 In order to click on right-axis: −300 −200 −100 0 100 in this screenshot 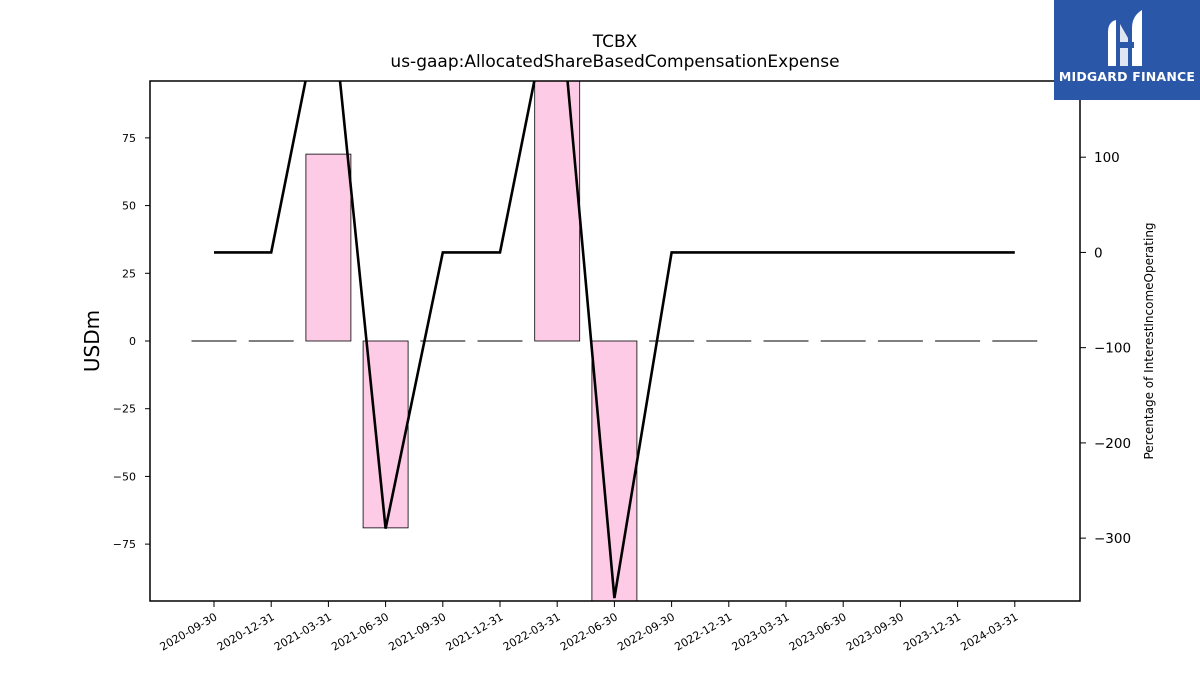, I will do `click(1105, 348)`.